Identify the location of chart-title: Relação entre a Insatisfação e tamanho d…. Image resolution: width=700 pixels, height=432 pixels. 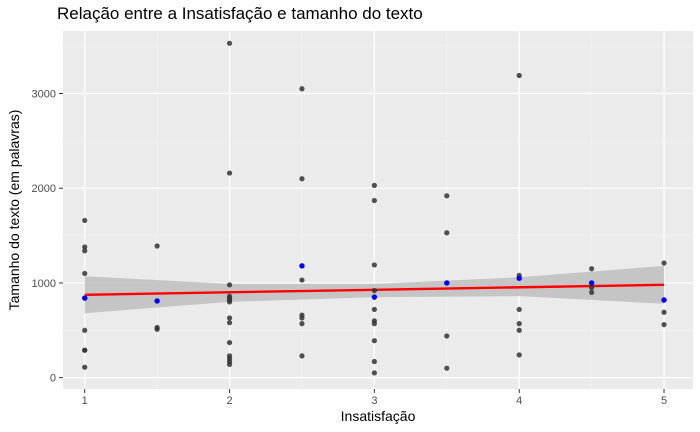
(240, 13).